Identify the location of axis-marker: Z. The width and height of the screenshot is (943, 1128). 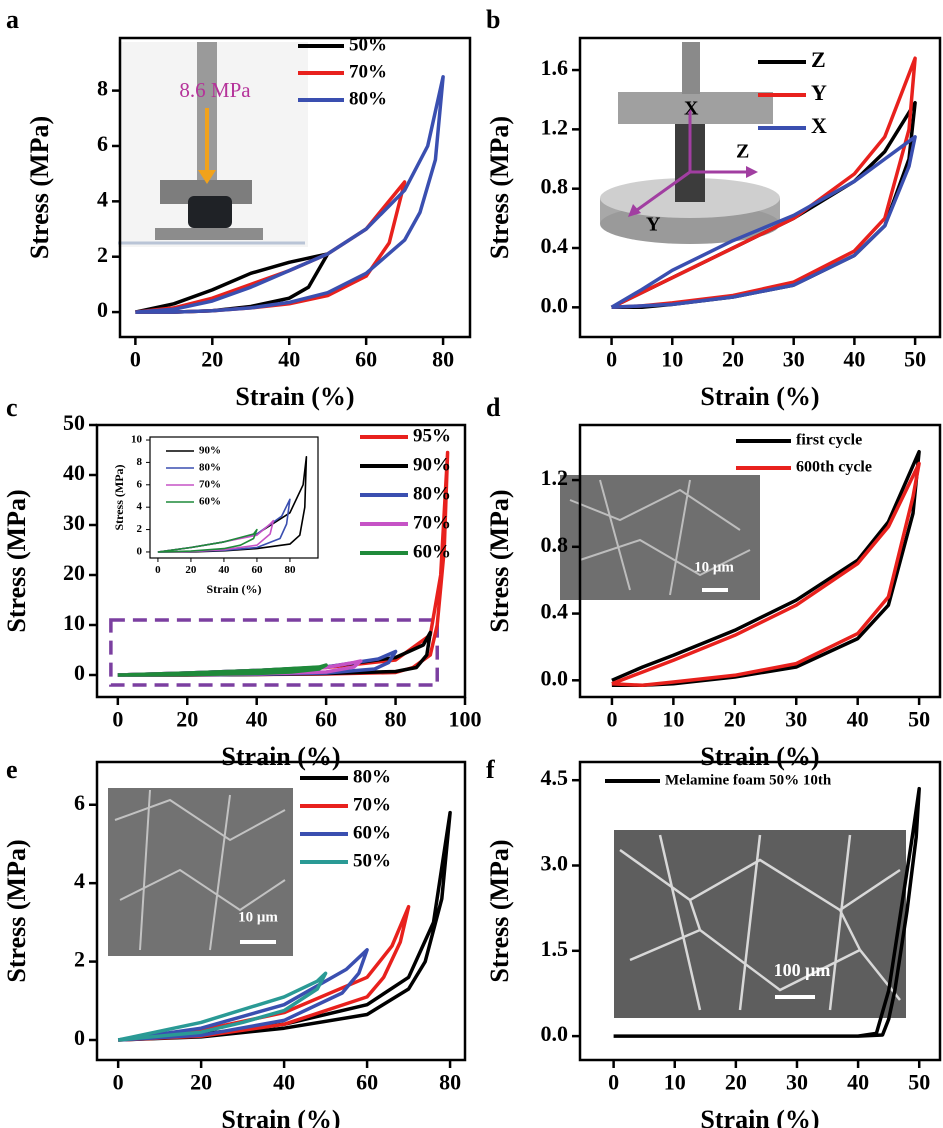
(742, 152).